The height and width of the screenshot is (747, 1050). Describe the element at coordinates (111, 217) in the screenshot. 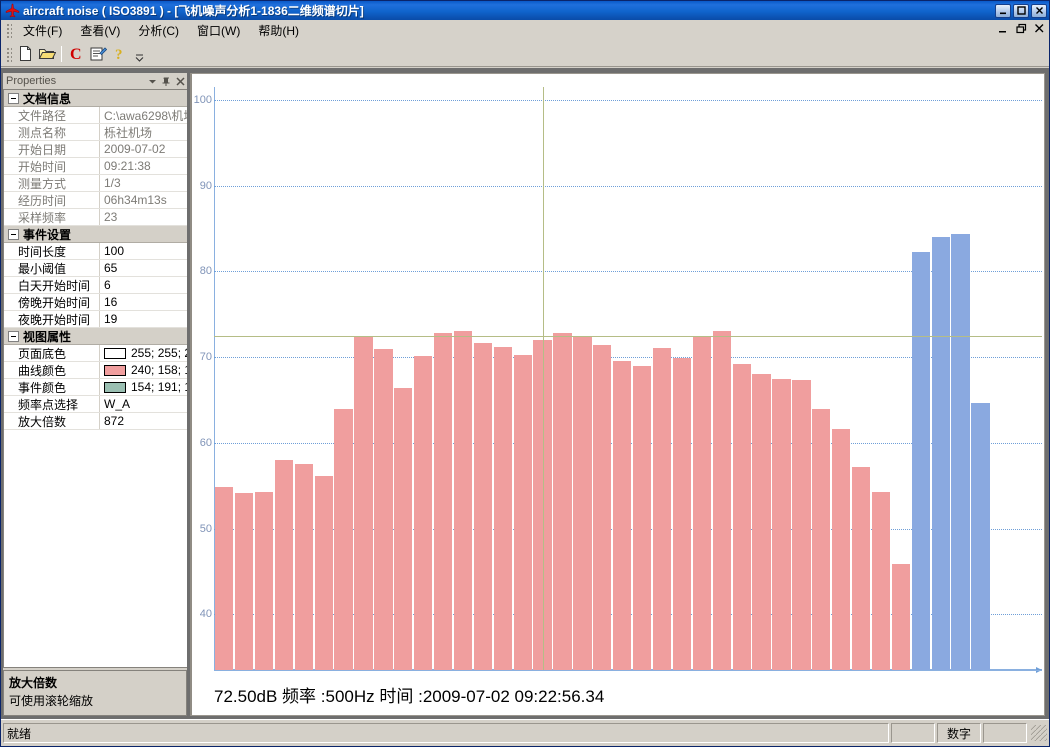

I see `property-value: 23` at that location.